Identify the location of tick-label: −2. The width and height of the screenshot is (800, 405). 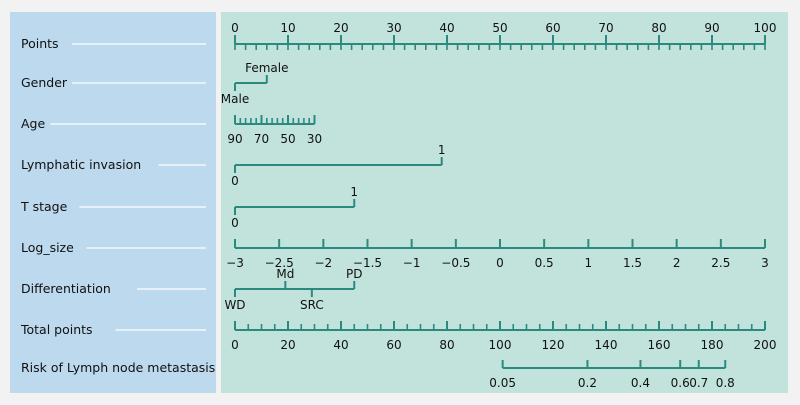
(323, 263).